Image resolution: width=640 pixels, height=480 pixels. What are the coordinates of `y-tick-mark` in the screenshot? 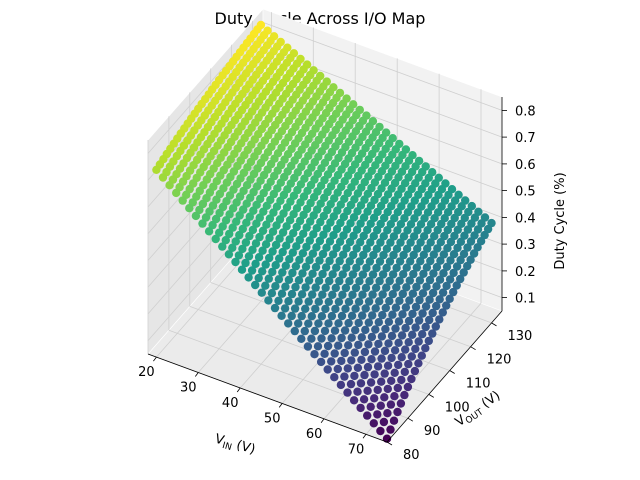 It's located at (410, 419).